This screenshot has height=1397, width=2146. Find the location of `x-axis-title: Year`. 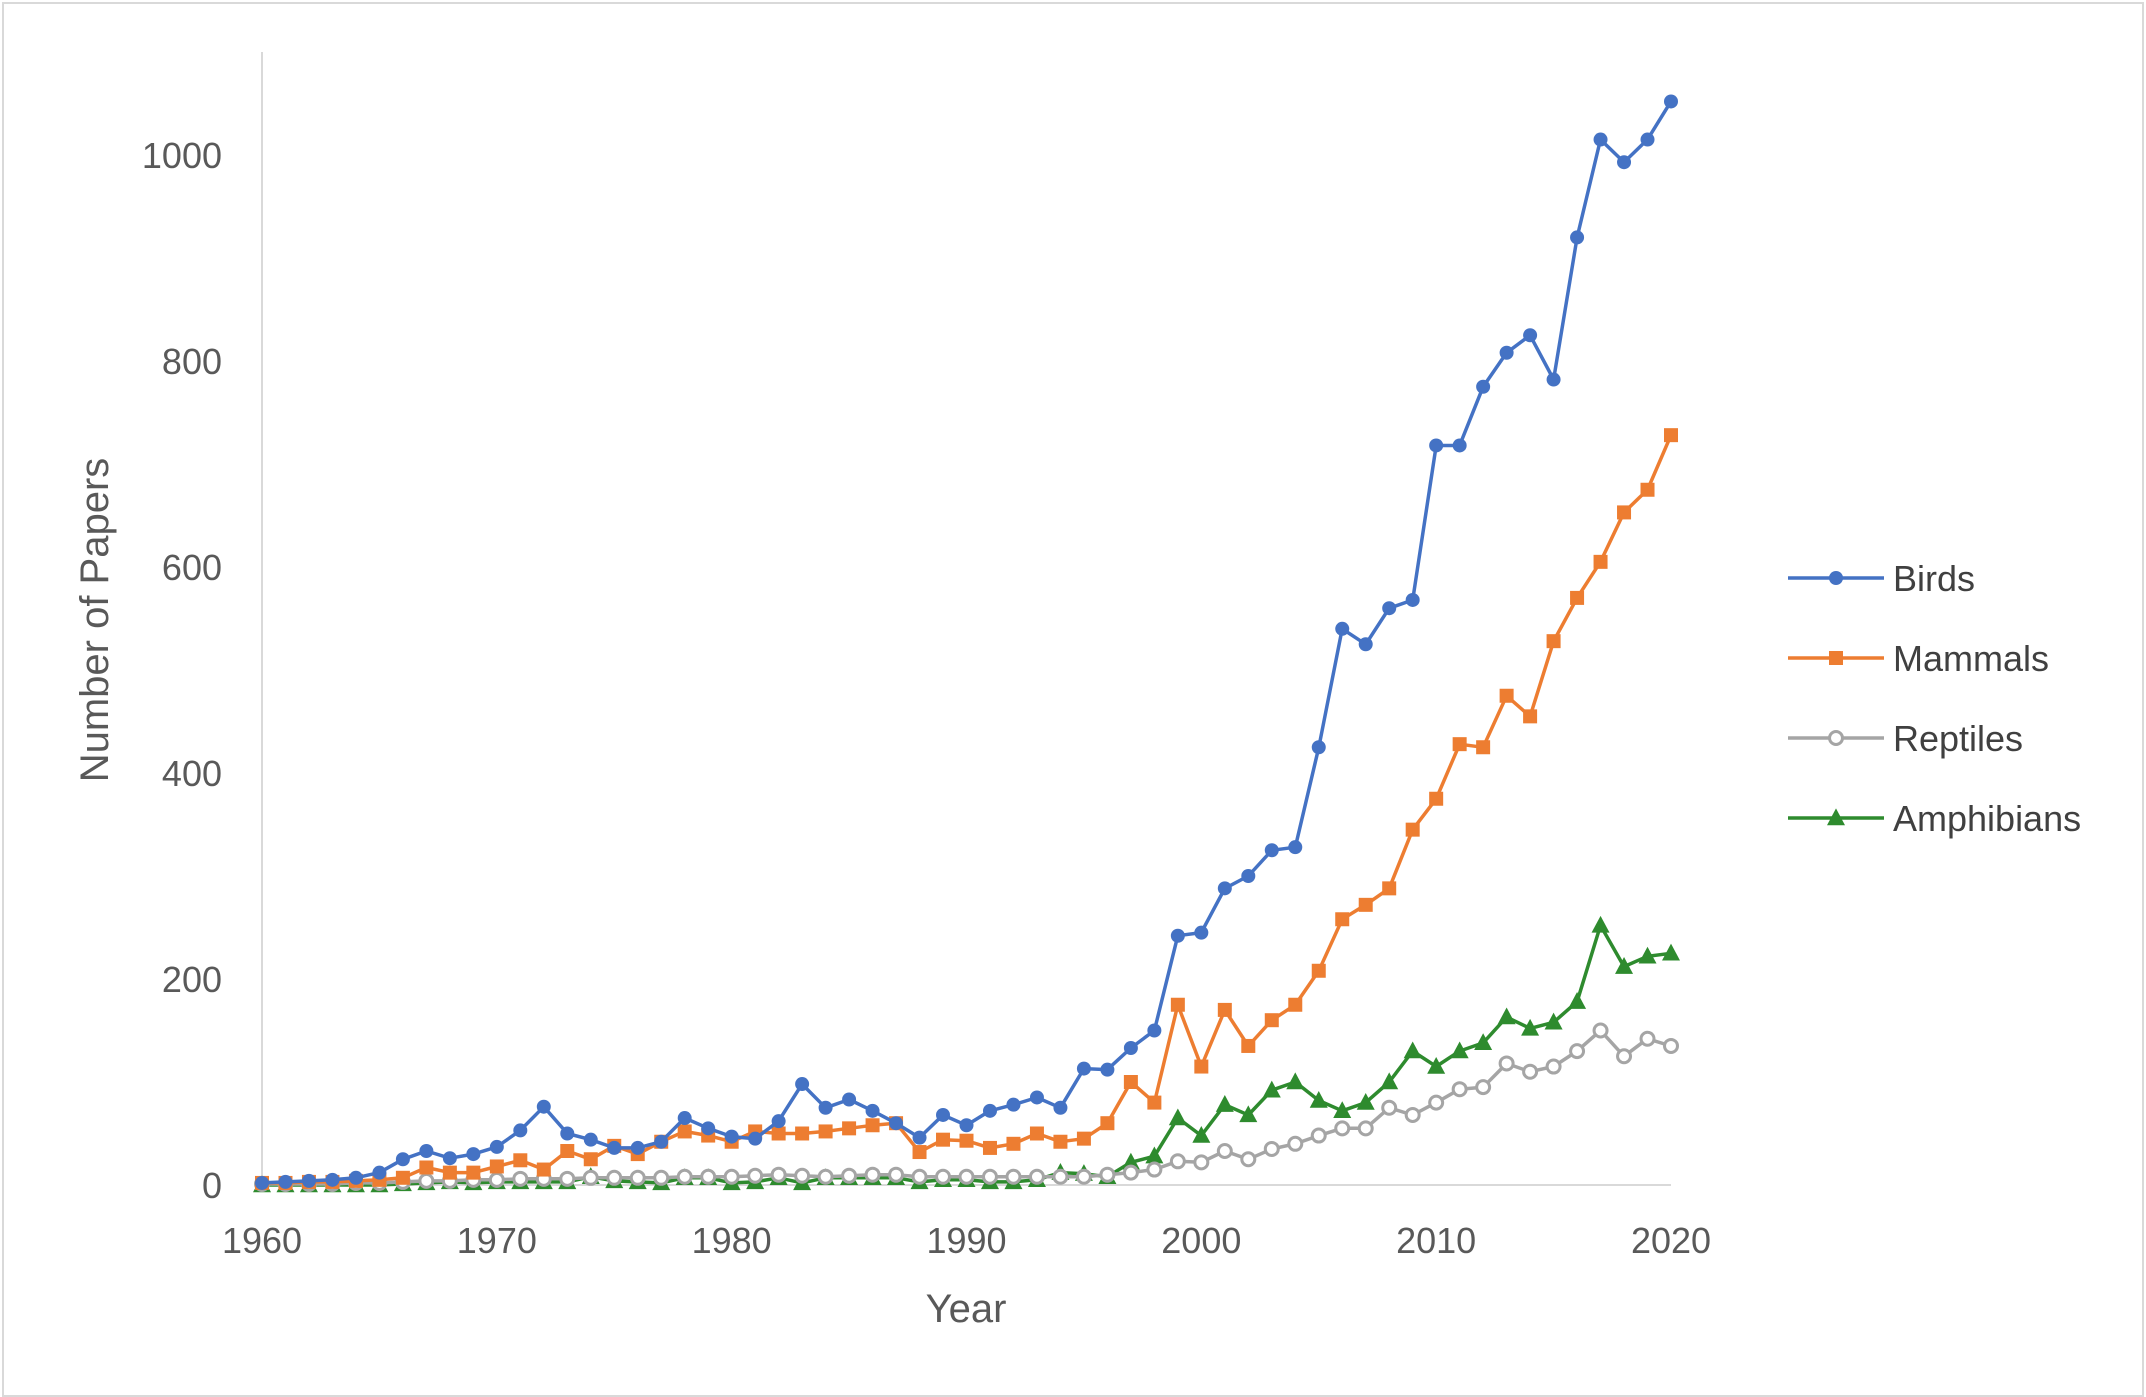

x-axis-title: Year is located at coordinates (966, 1309).